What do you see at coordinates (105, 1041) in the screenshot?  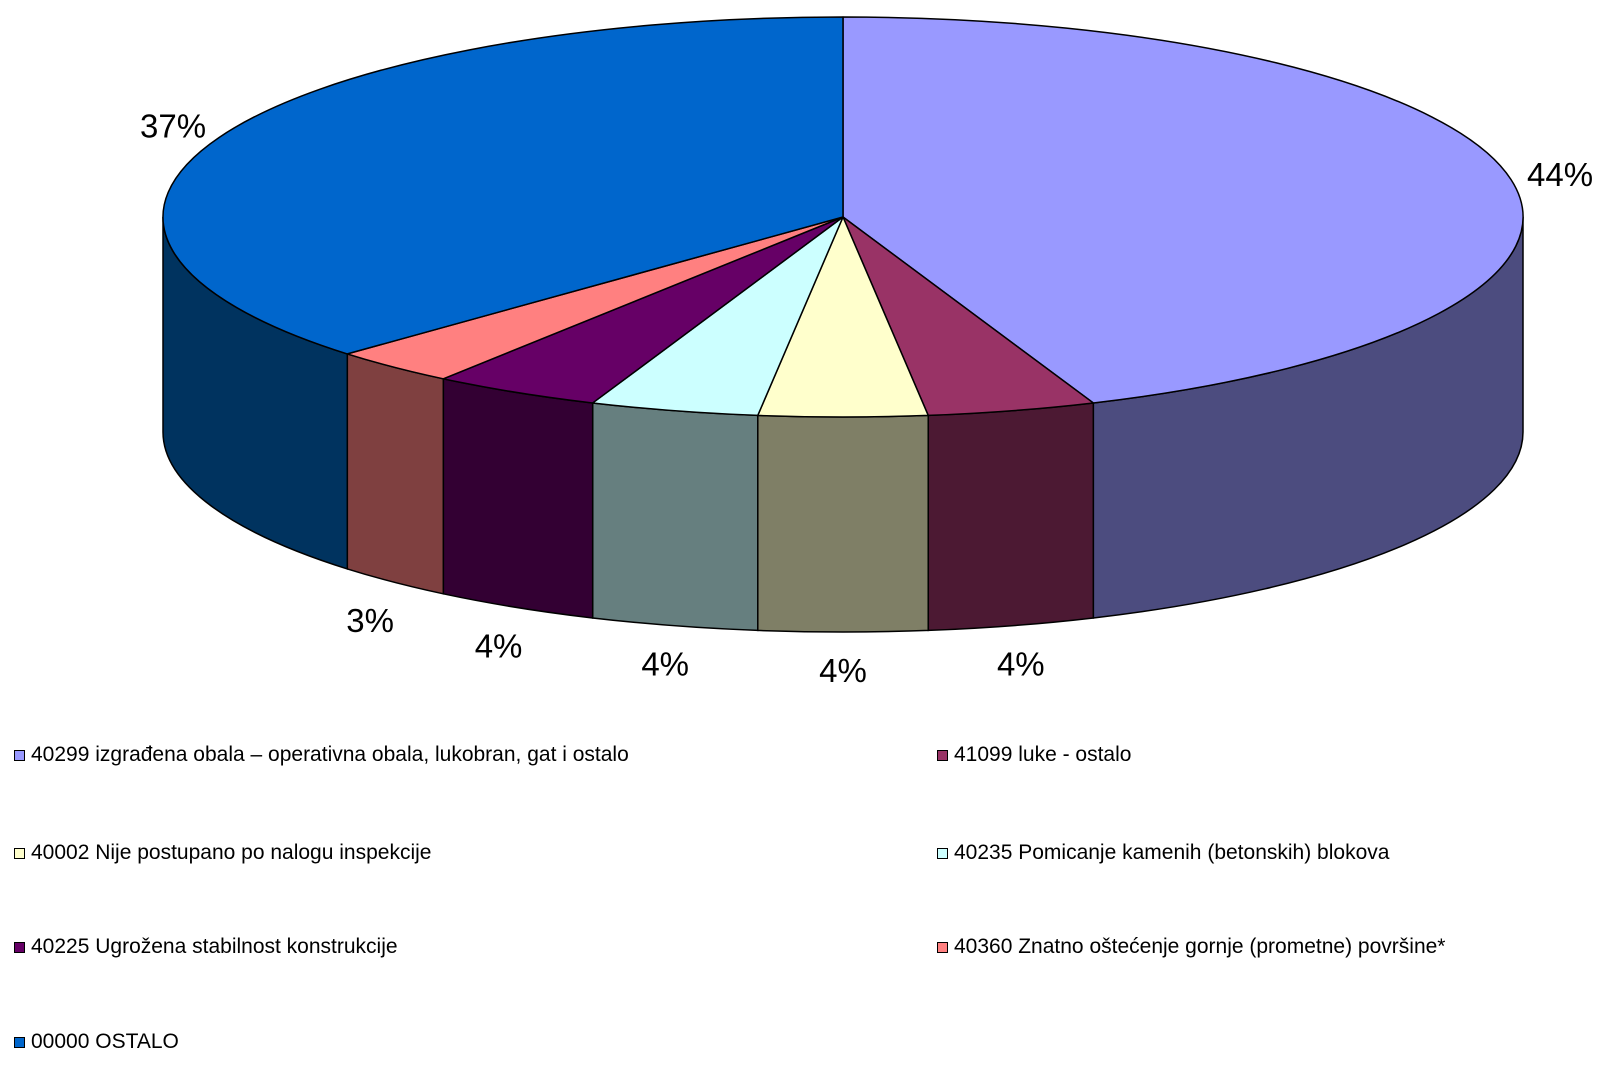 I see `legend-label: 00000 OSTALO` at bounding box center [105, 1041].